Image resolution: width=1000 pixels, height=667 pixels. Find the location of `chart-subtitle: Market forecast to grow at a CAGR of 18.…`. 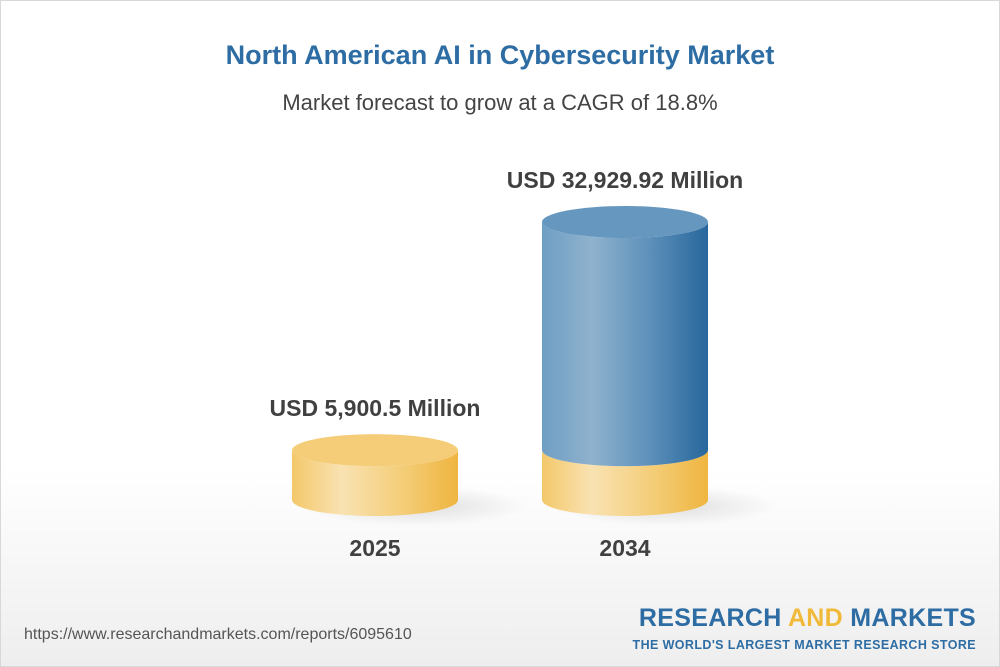

chart-subtitle: Market forecast to grow at a CAGR of 18.… is located at coordinates (500, 102).